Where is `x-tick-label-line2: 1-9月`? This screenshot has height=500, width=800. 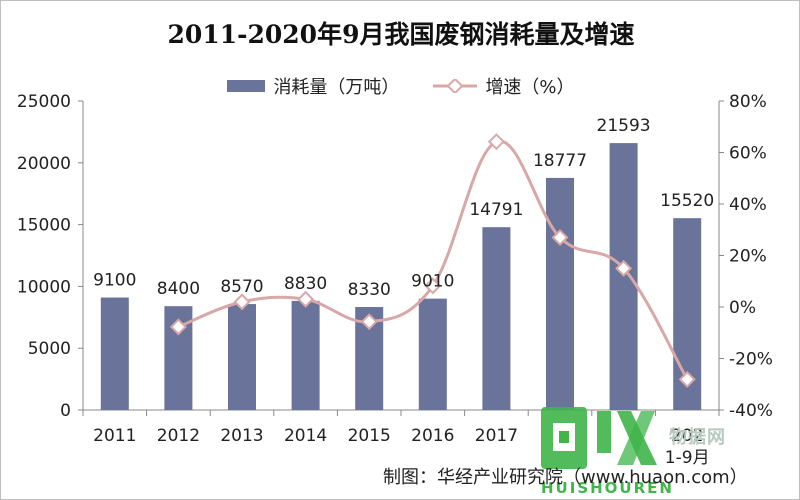
x-tick-label-line2: 1-9月 is located at coordinates (687, 458).